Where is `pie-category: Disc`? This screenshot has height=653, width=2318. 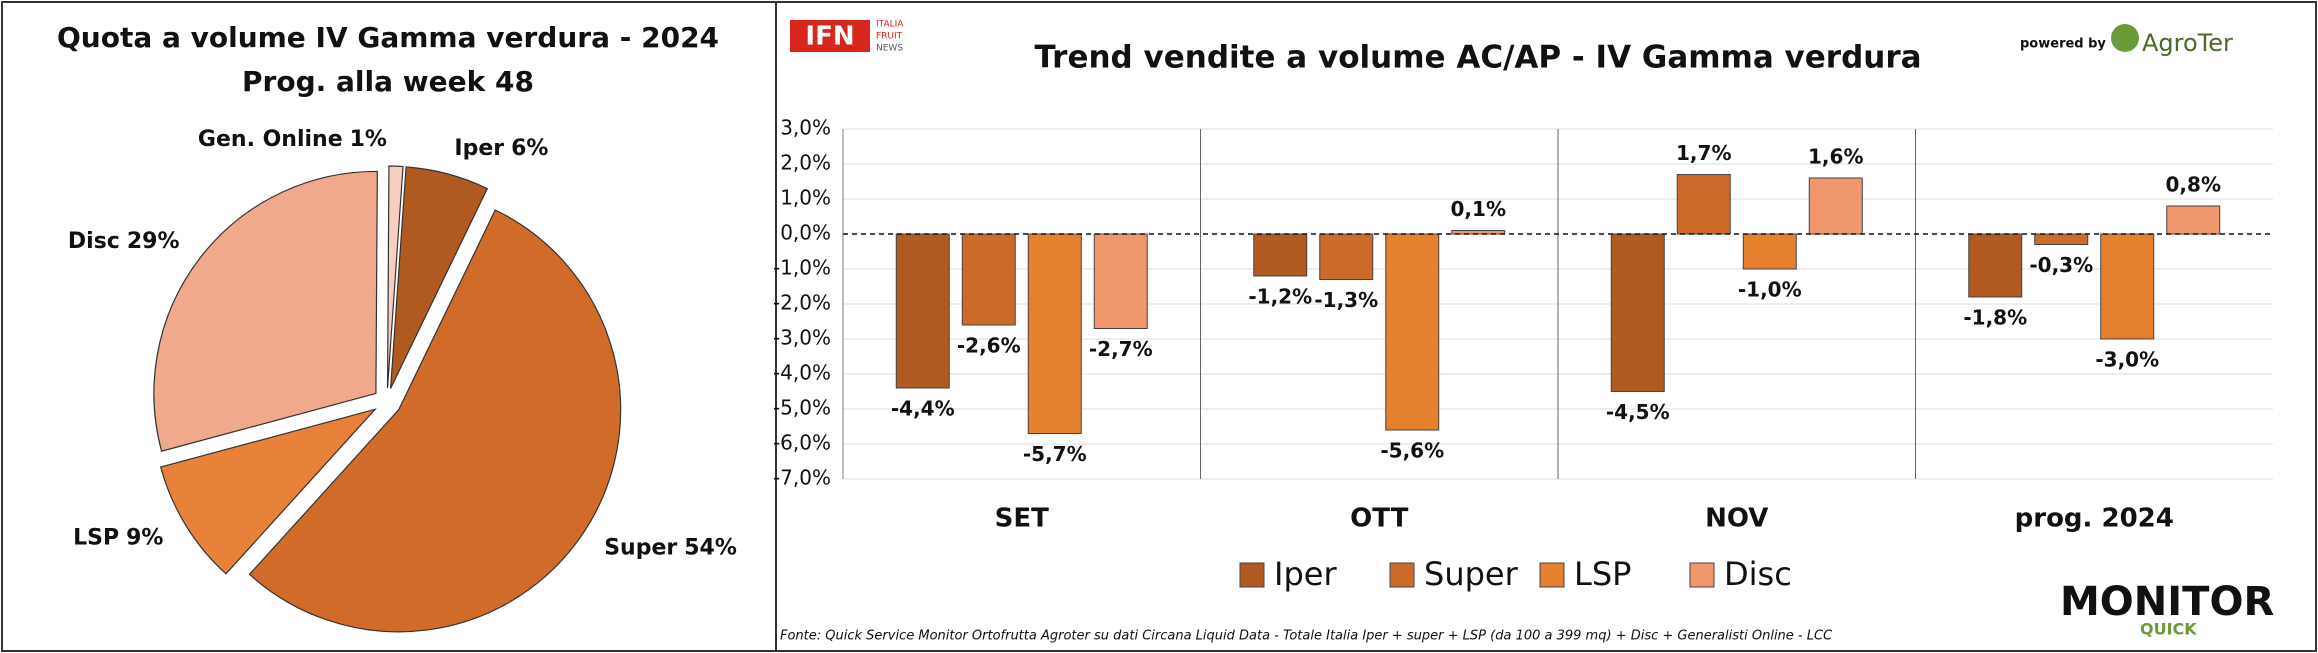 pie-category: Disc is located at coordinates (94, 241).